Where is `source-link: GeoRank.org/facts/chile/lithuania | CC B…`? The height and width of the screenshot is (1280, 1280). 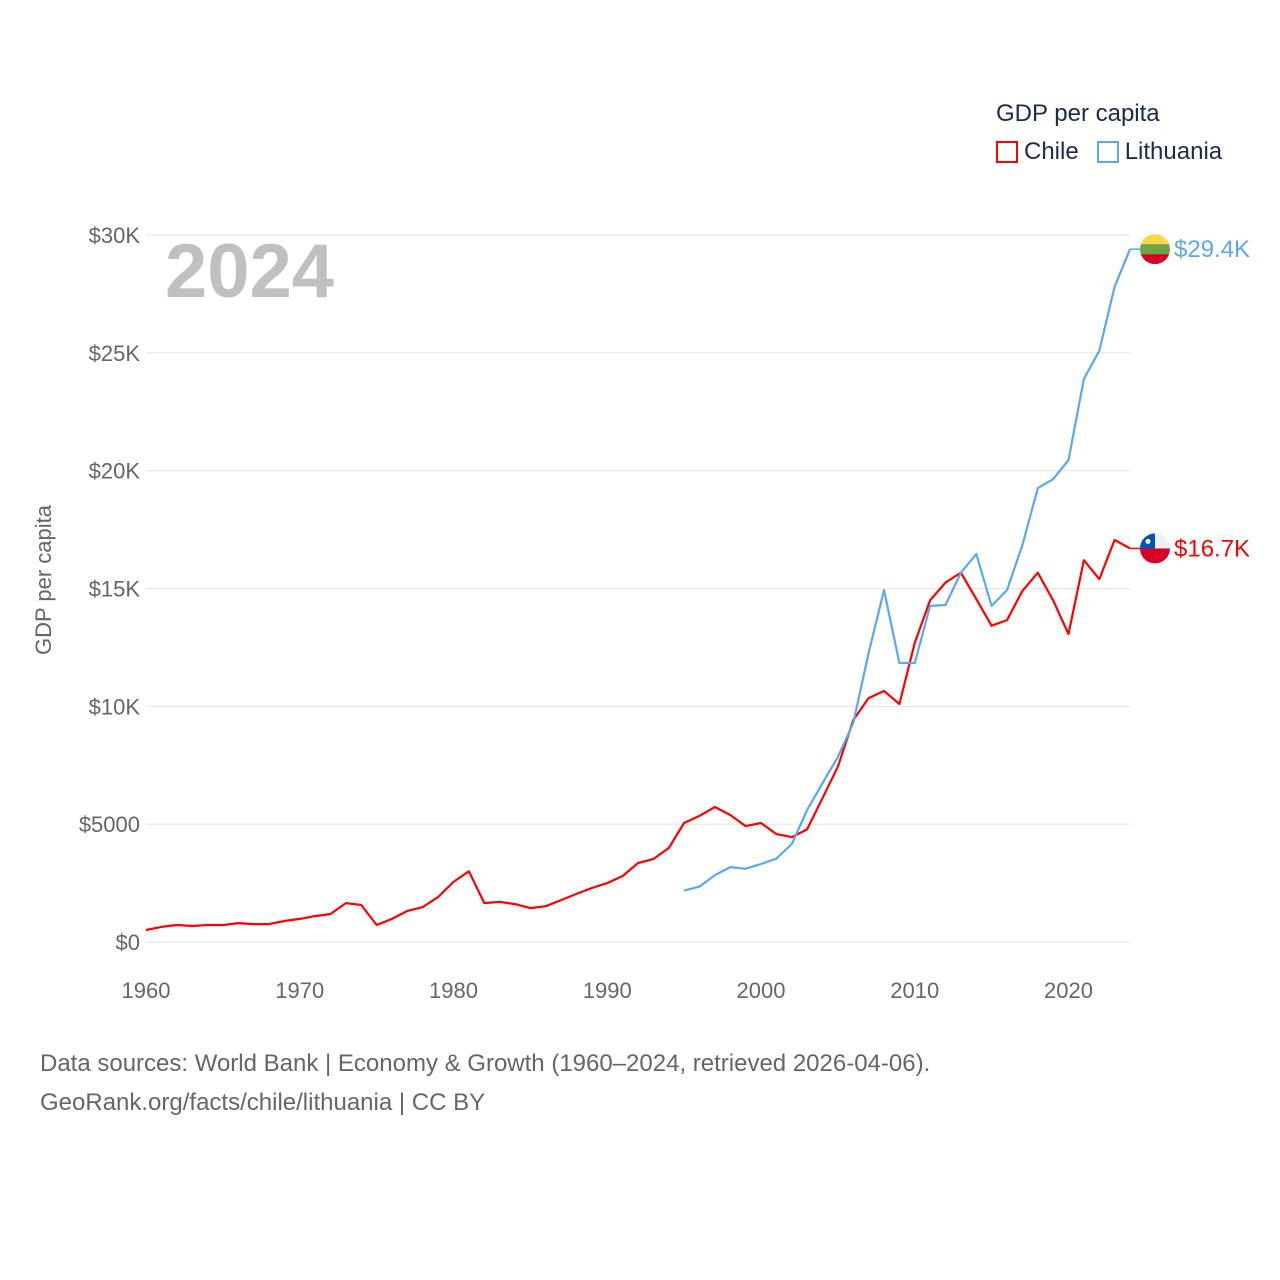
source-link: GeoRank.org/facts/chile/lithuania | CC B… is located at coordinates (263, 1102).